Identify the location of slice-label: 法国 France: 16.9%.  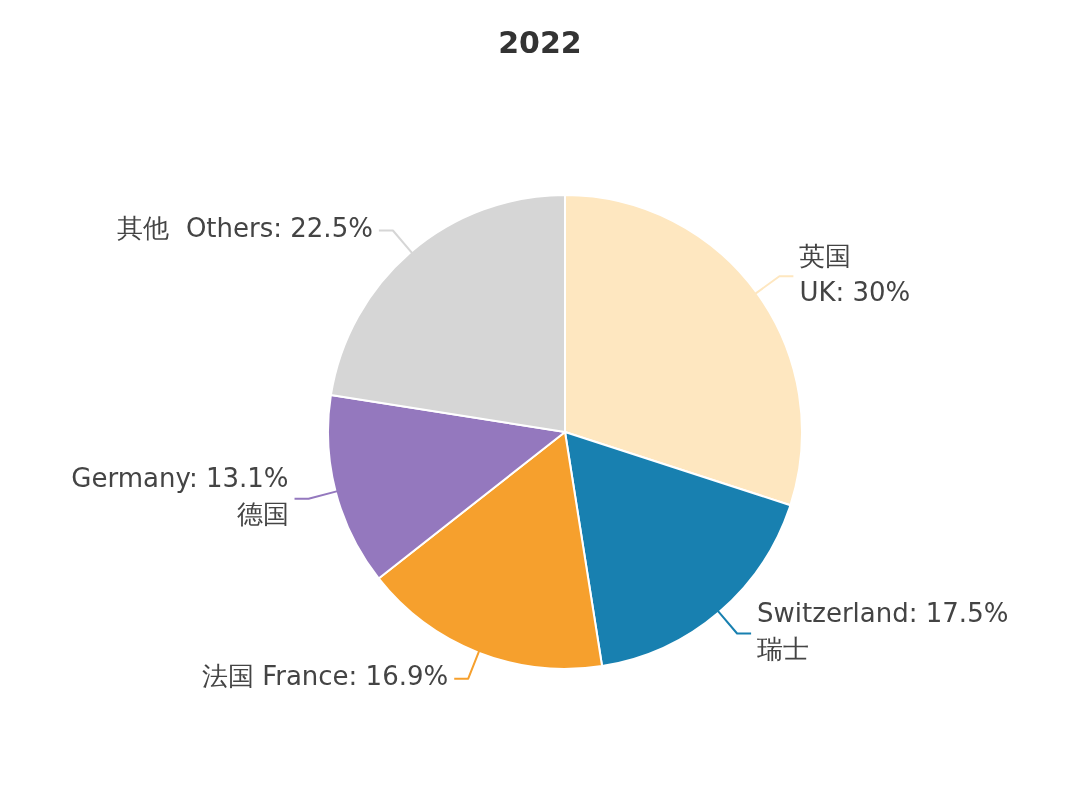
(325, 676).